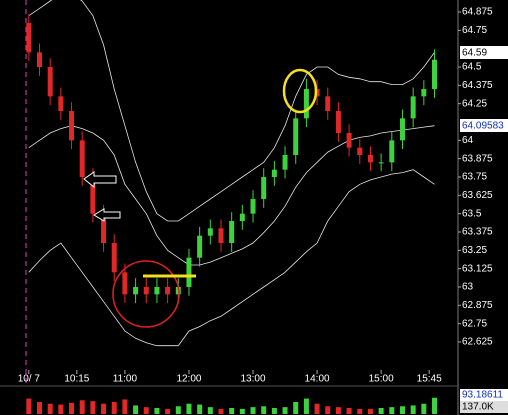 This screenshot has width=508, height=415. I want to click on y-tick-label: 63.5, so click(472, 213).